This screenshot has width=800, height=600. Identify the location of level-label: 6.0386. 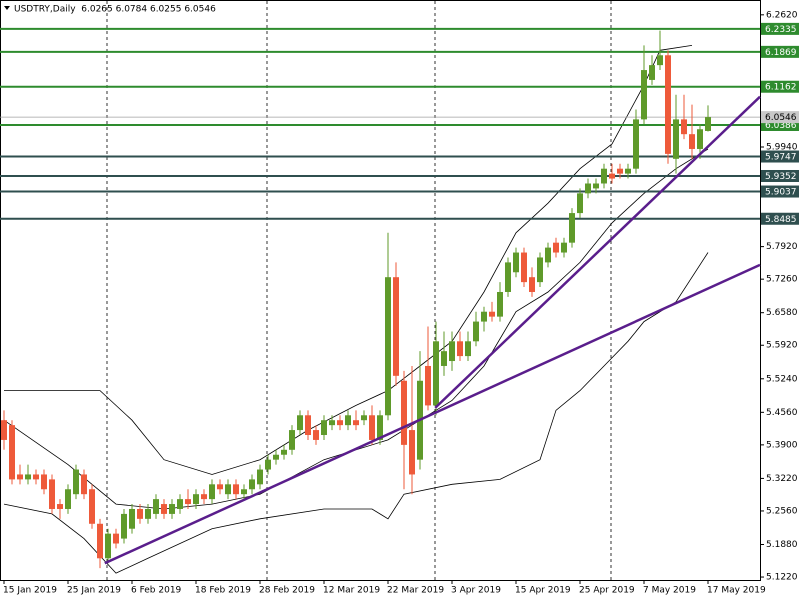
(781, 126).